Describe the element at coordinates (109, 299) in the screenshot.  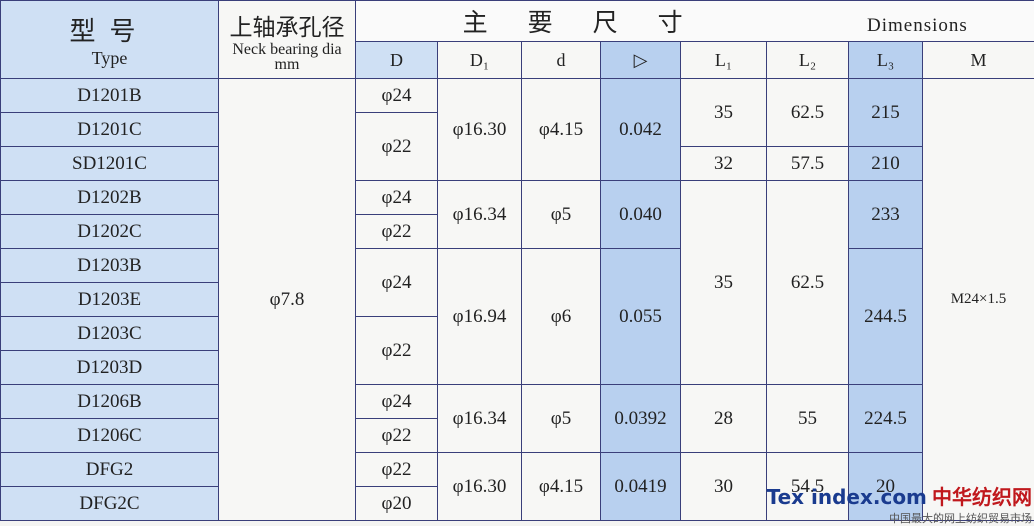
I see `type: D1203E` at that location.